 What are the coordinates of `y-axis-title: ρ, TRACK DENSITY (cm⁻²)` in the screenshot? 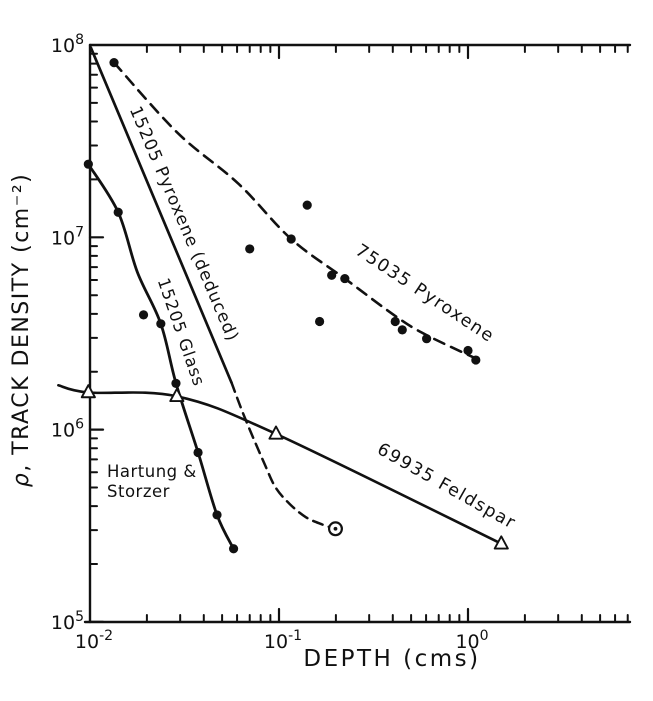 It's located at (21, 330).